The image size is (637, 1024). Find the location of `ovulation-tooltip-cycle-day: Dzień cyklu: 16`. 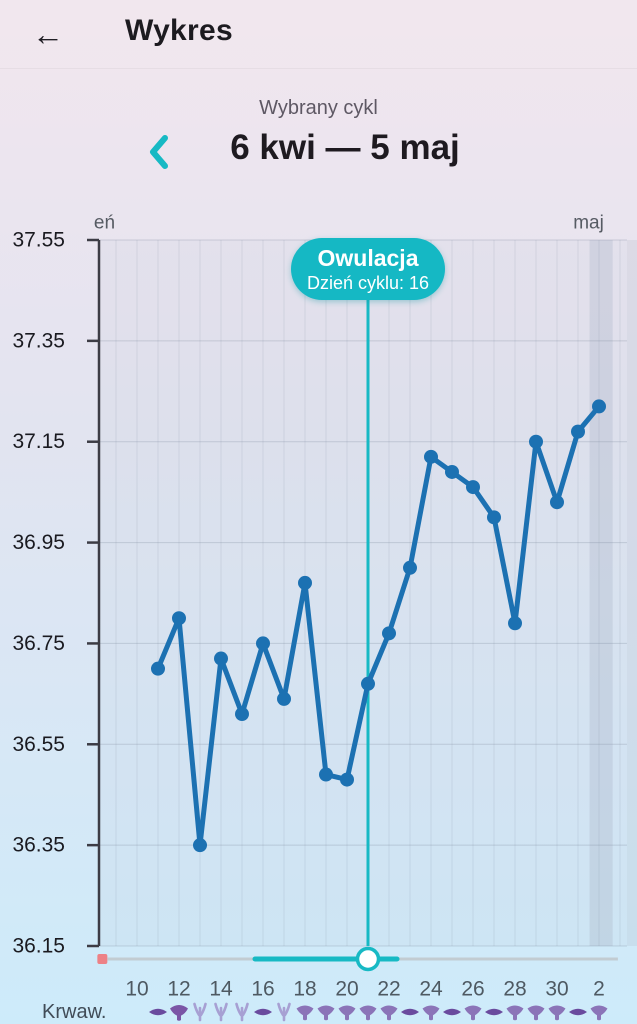

ovulation-tooltip-cycle-day: Dzień cyklu: 16 is located at coordinates (368, 283).